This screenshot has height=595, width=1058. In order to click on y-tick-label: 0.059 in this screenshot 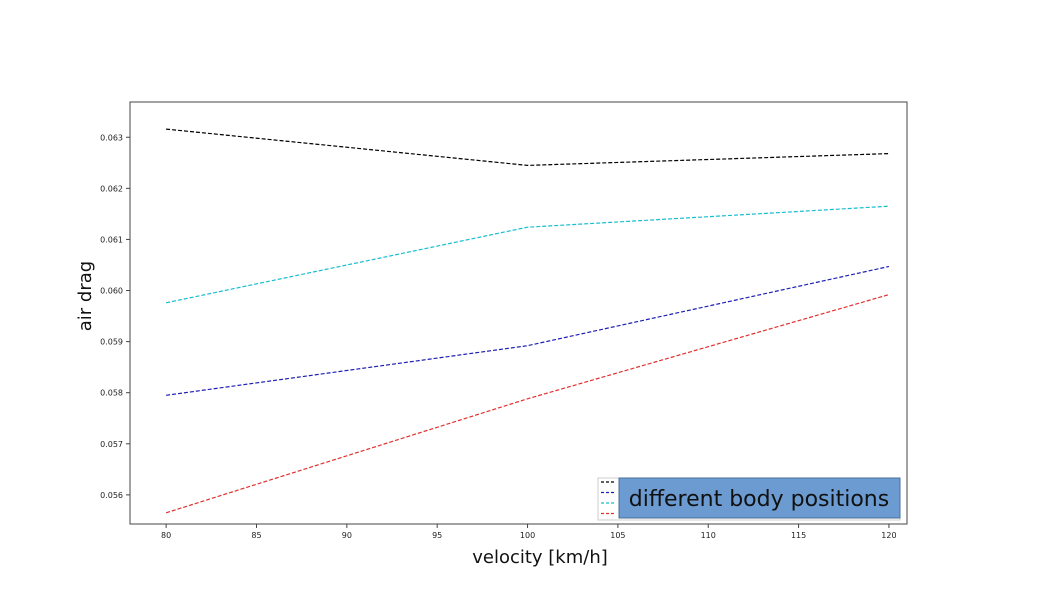, I will do `click(111, 342)`.